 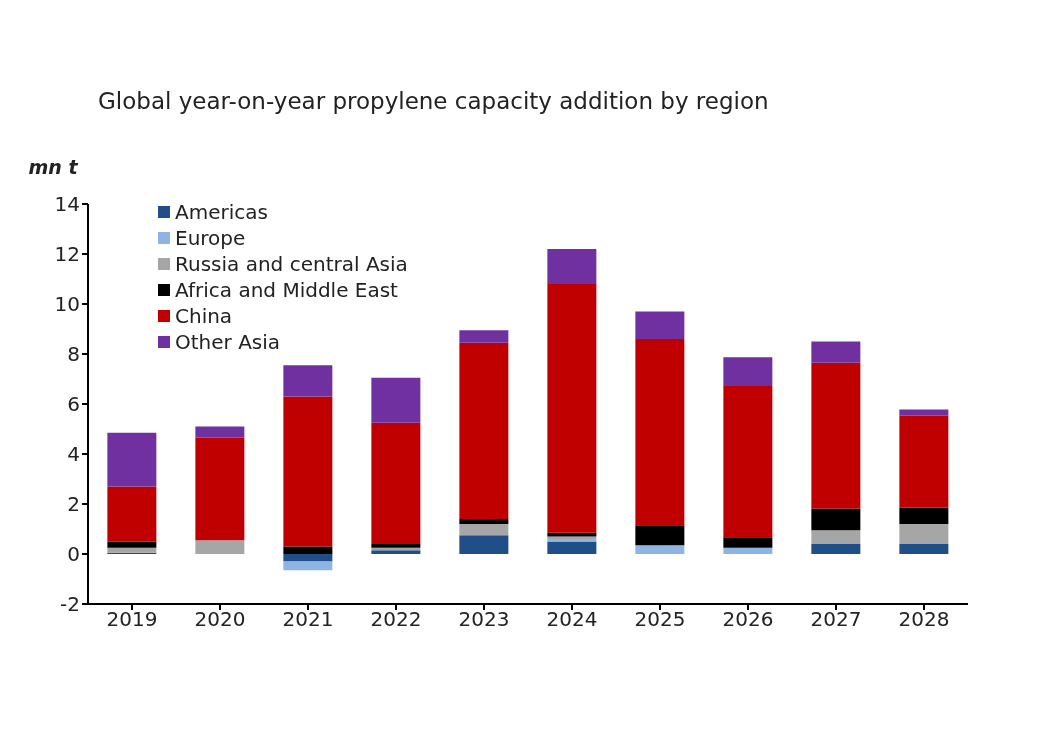 What do you see at coordinates (70, 604) in the screenshot?
I see `y-tick-label: -2` at bounding box center [70, 604].